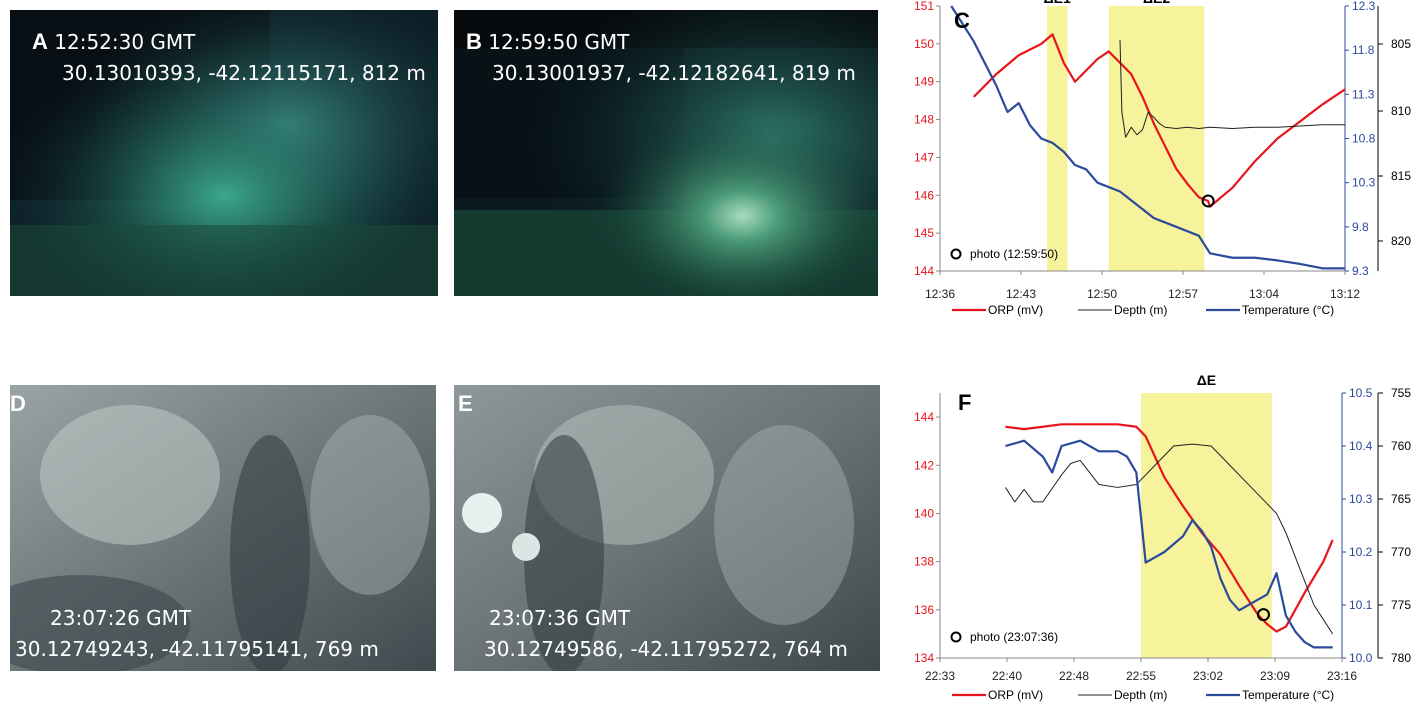 This screenshot has height=707, width=1419. I want to click on left-tick-label: 142, so click(924, 465).